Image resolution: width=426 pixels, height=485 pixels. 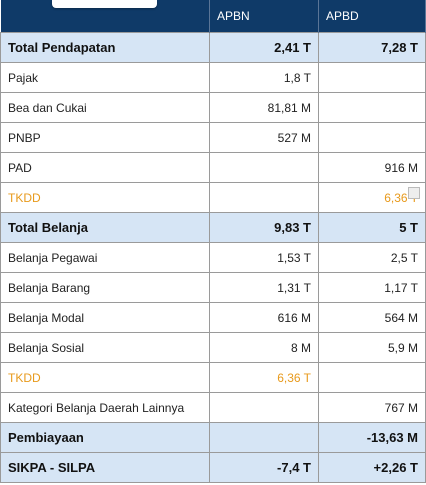 I want to click on value-cell: 1,8 T, so click(x=264, y=77).